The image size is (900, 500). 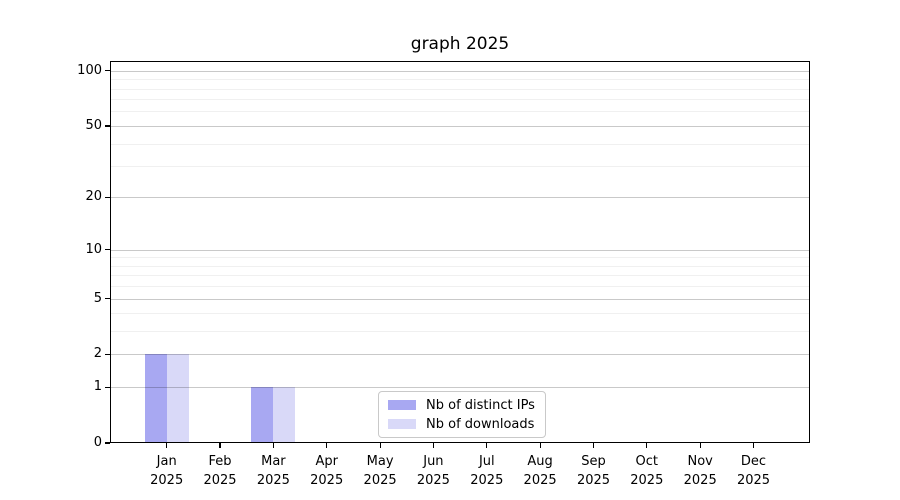 What do you see at coordinates (647, 461) in the screenshot?
I see `x-tick-label-month: Oct` at bounding box center [647, 461].